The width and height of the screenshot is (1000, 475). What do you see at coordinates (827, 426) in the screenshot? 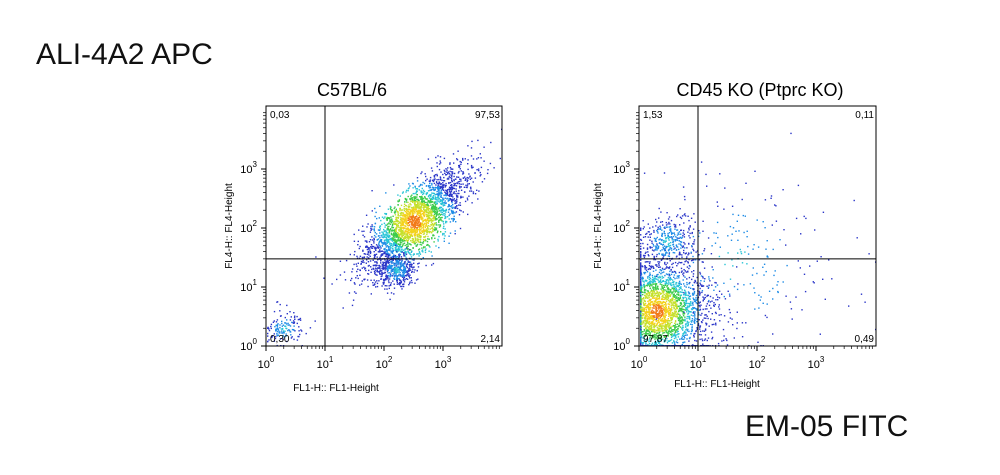
I see `footer-label: EM-05 FITC` at bounding box center [827, 426].